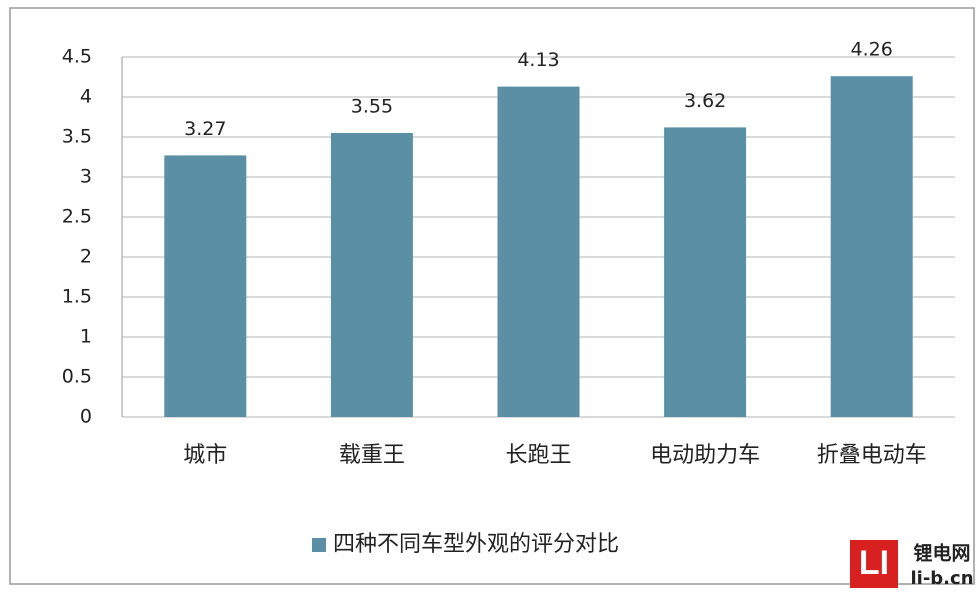 The height and width of the screenshot is (592, 980). I want to click on y-tick-label: 1.5, so click(77, 297).